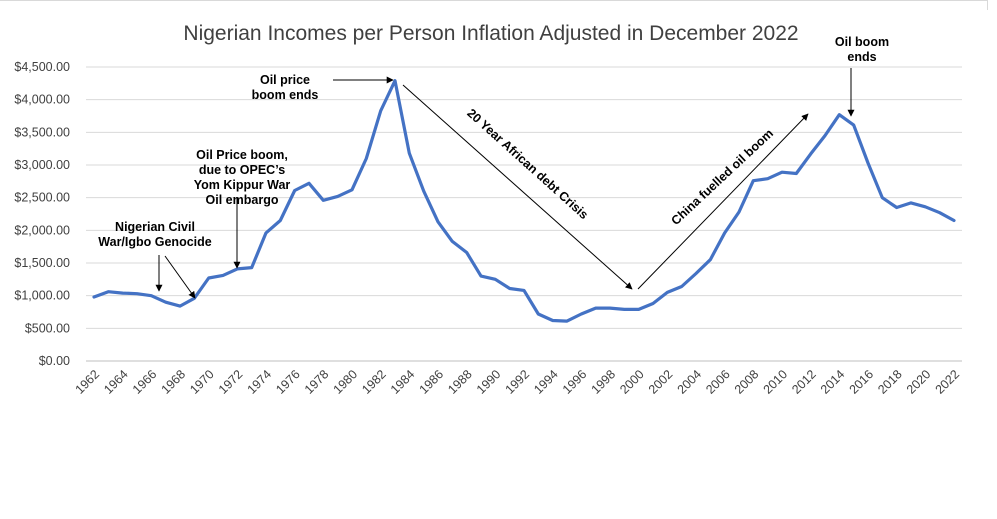  I want to click on x-tick-label: 1992, so click(518, 382).